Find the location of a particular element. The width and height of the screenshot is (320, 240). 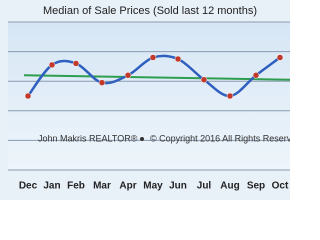

x-tick-label: Jul is located at coordinates (204, 186).